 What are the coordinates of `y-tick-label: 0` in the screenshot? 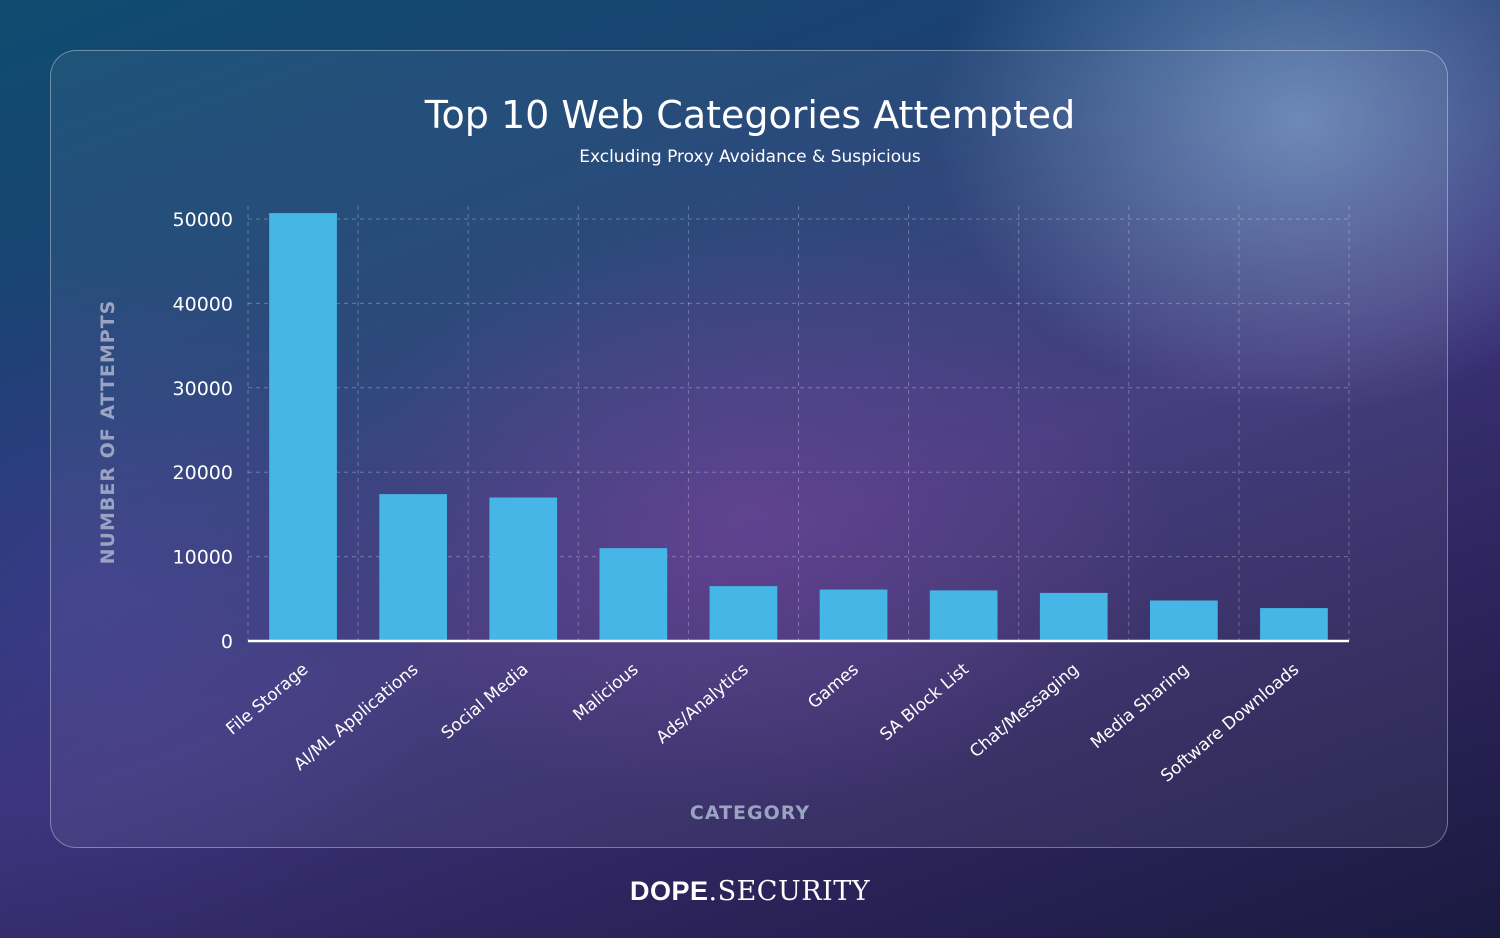 It's located at (227, 642).